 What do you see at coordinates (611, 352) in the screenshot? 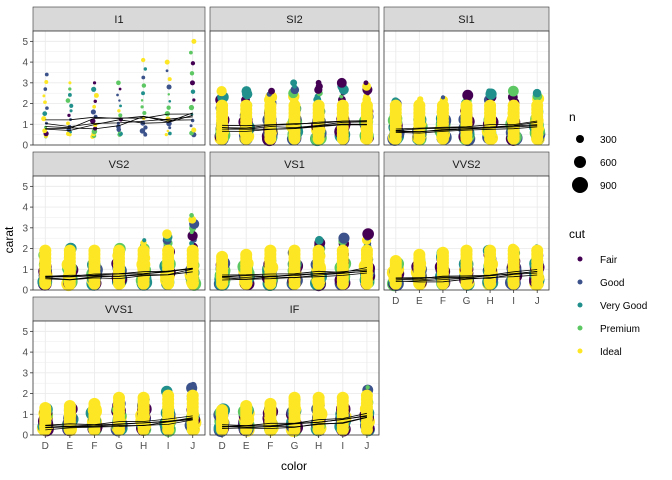
I see `color-legend-label: Ideal` at bounding box center [611, 352].